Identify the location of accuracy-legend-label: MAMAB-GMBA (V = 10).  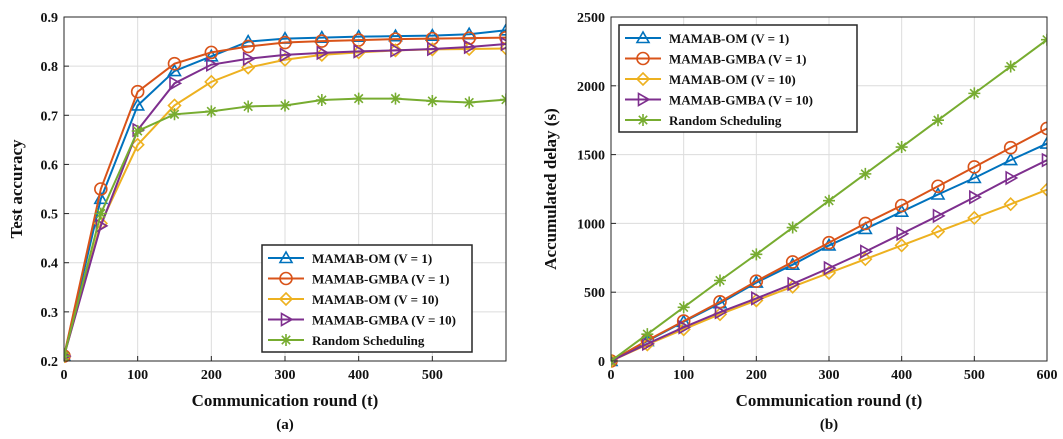
(384, 320).